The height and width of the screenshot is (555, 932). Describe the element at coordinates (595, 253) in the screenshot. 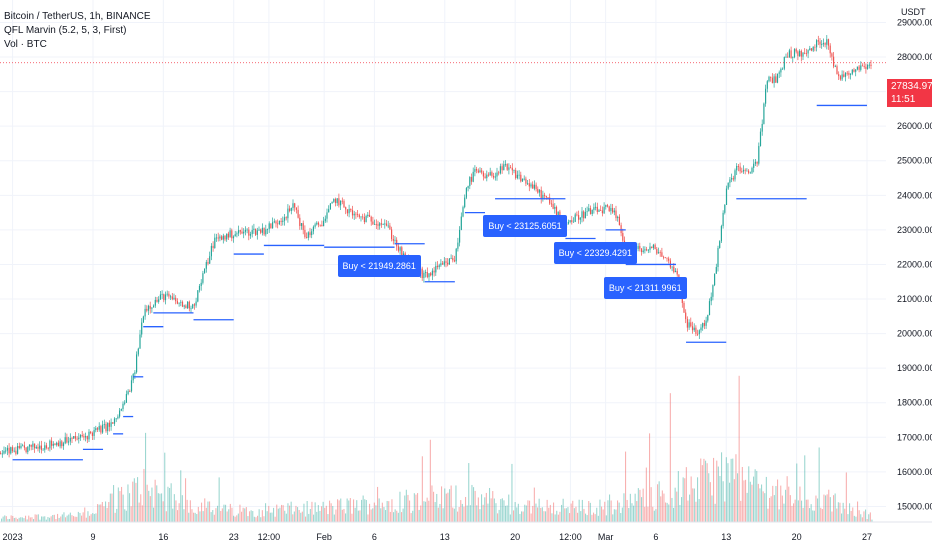

I see `buy-signal-label: Buy < 22329.4291` at that location.